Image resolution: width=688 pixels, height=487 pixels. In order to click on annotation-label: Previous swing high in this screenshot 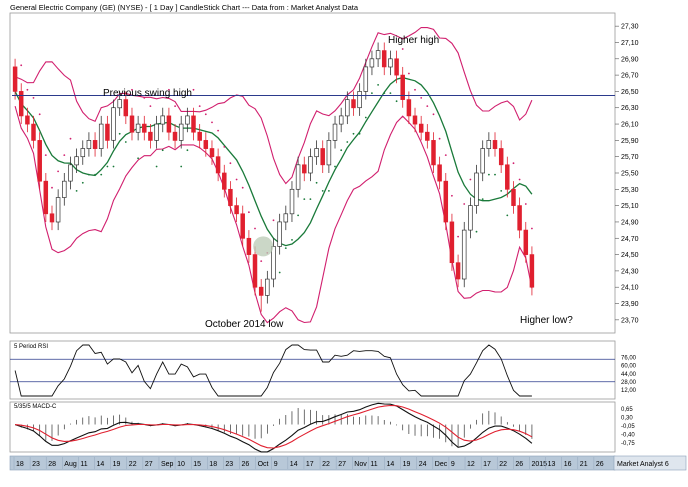, I will do `click(147, 93)`.